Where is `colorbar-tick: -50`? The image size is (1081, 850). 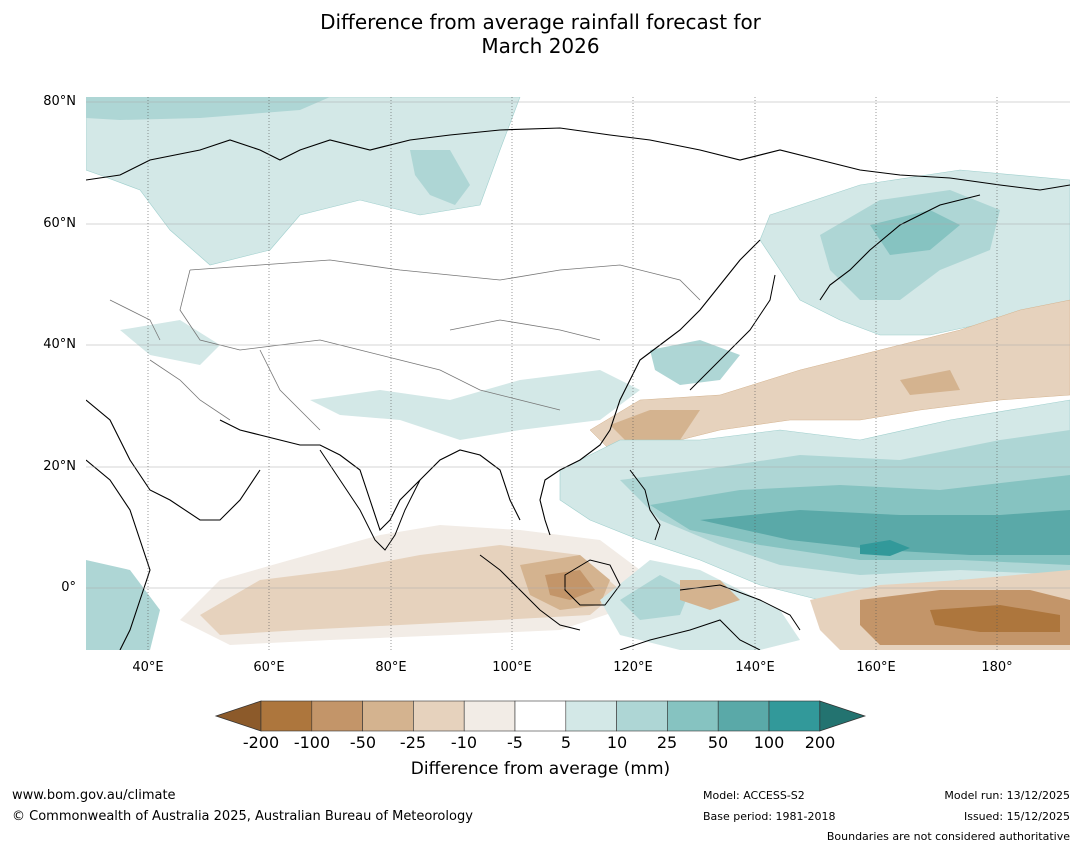 colorbar-tick: -50 is located at coordinates (363, 742).